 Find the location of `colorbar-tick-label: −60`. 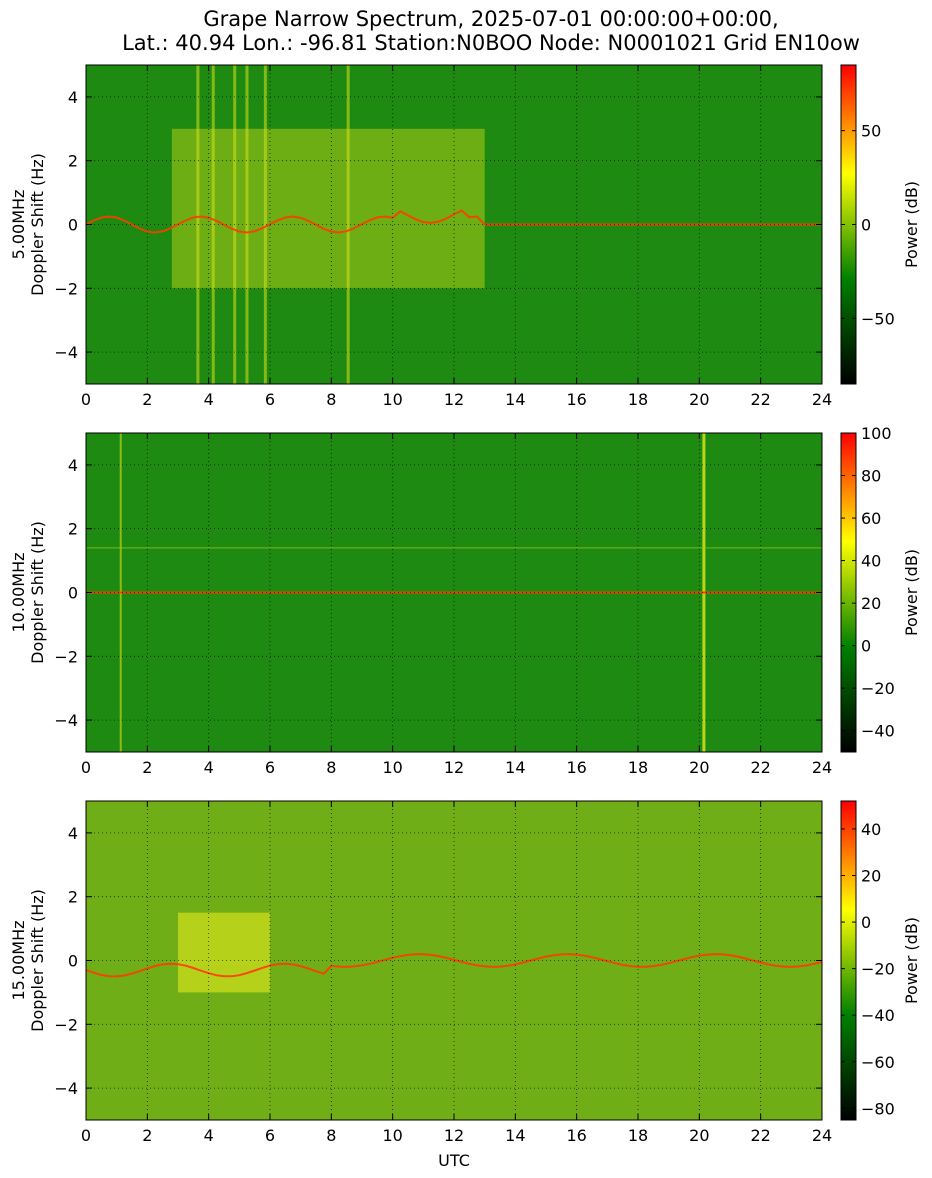

colorbar-tick-label: −60 is located at coordinates (878, 1062).